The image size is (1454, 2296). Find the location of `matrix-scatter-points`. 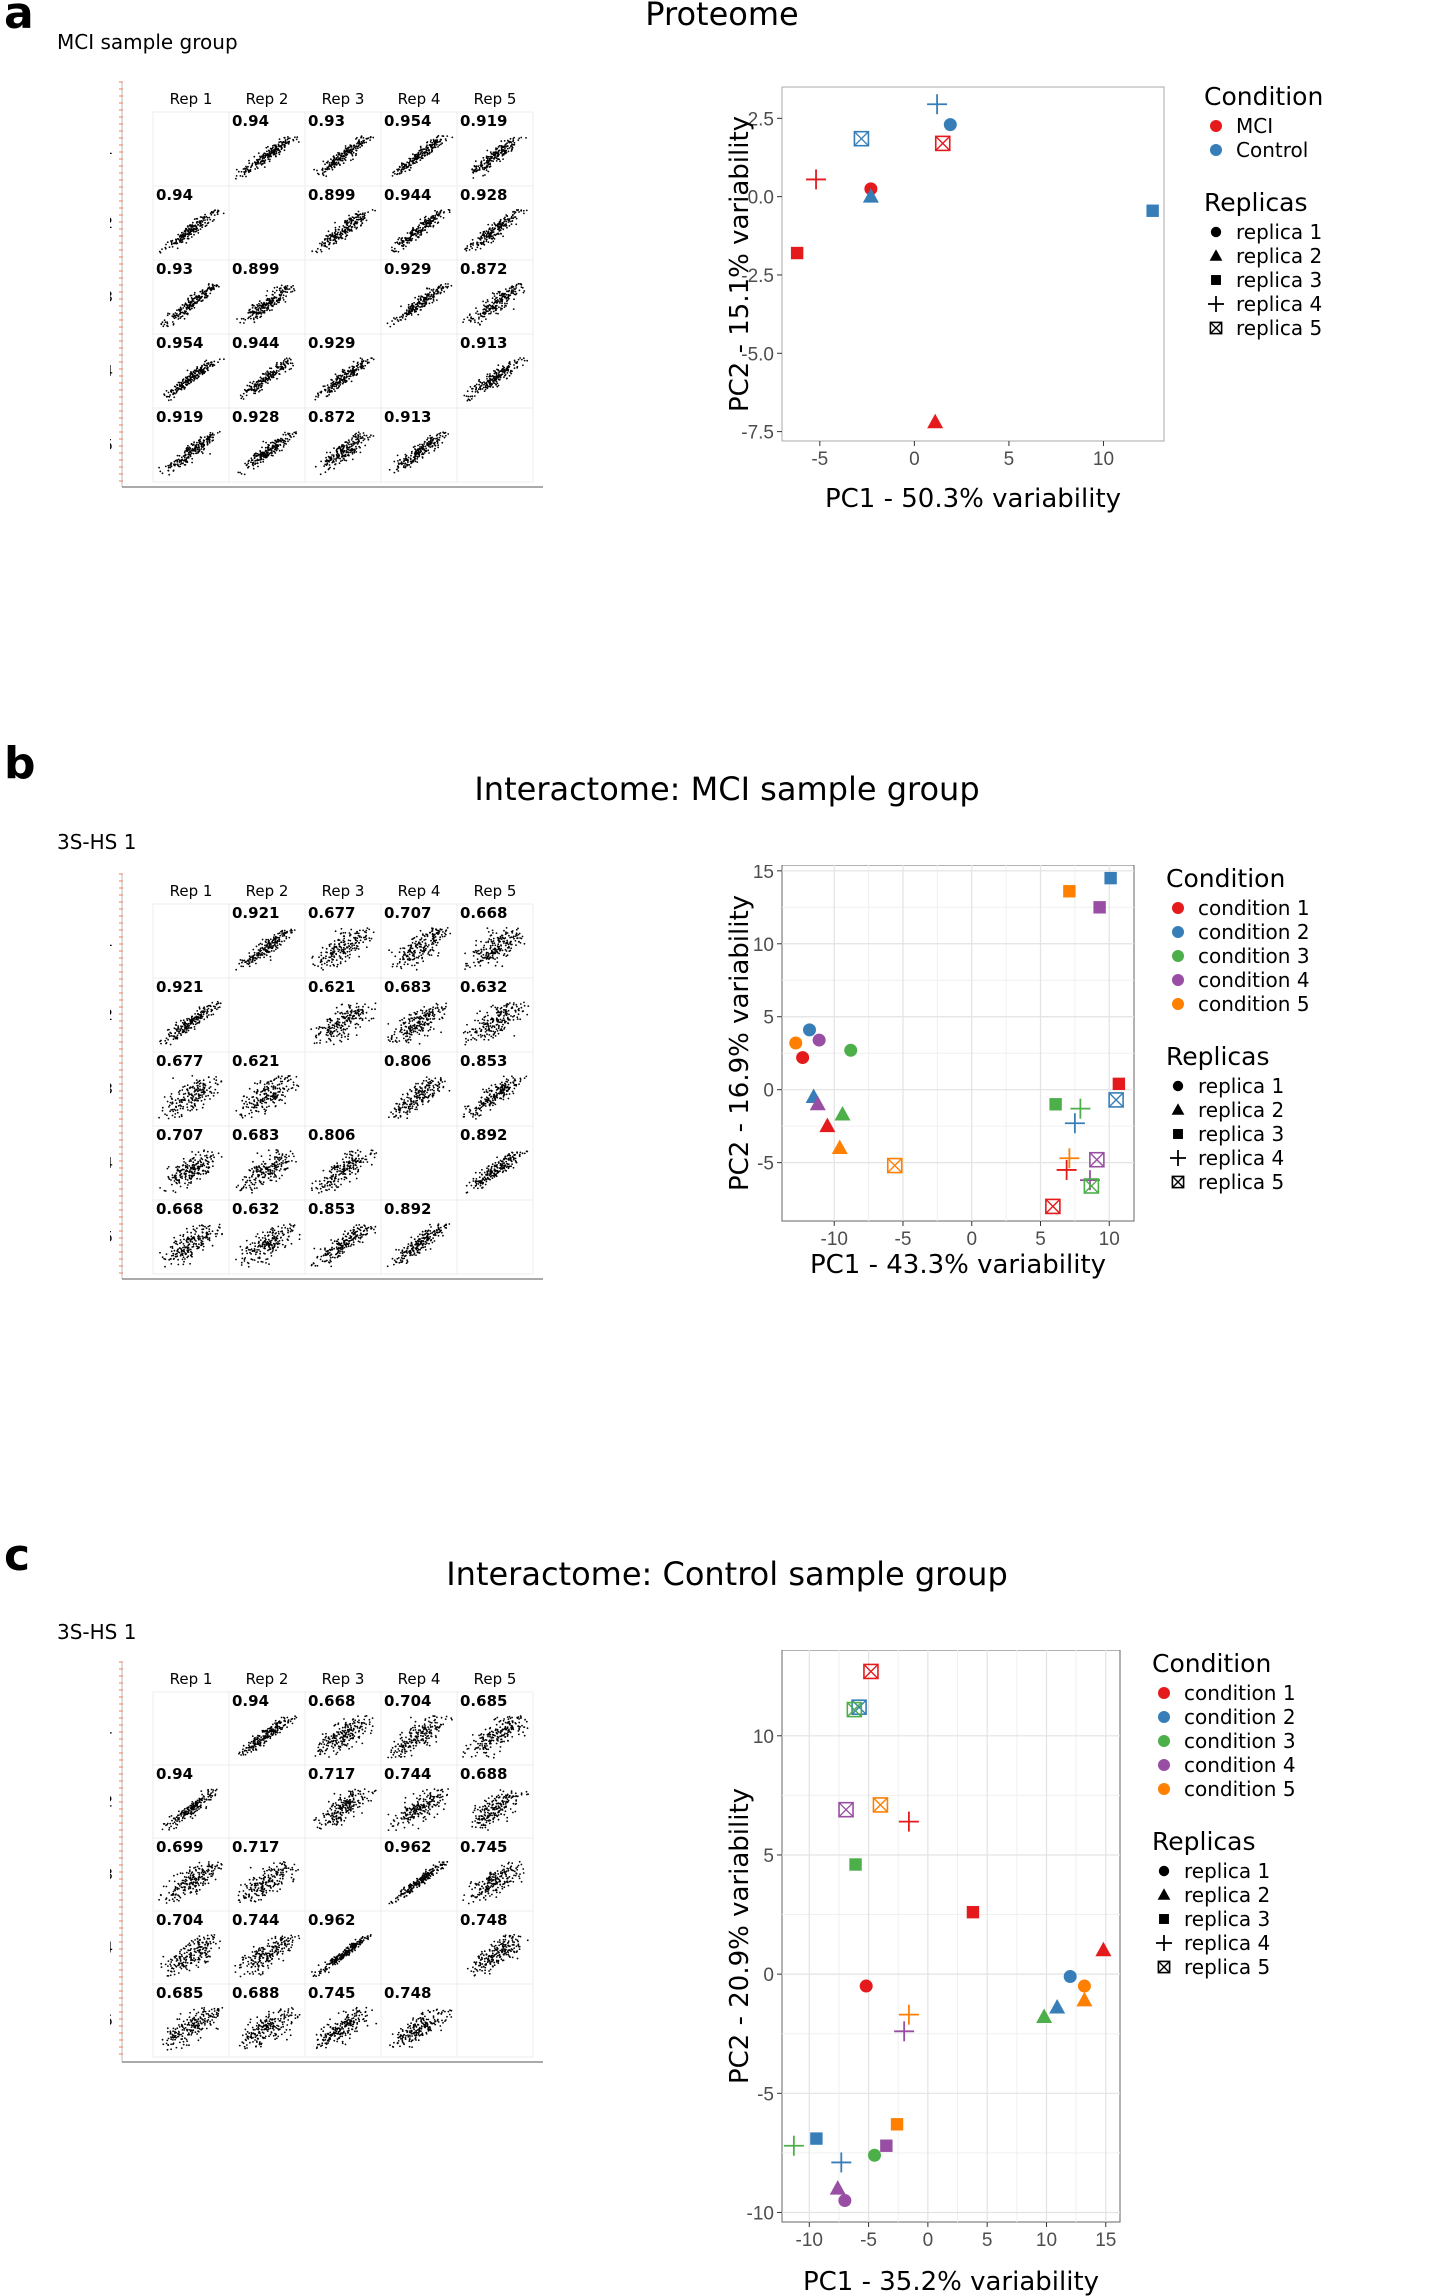

matrix-scatter-points is located at coordinates (344, 379).